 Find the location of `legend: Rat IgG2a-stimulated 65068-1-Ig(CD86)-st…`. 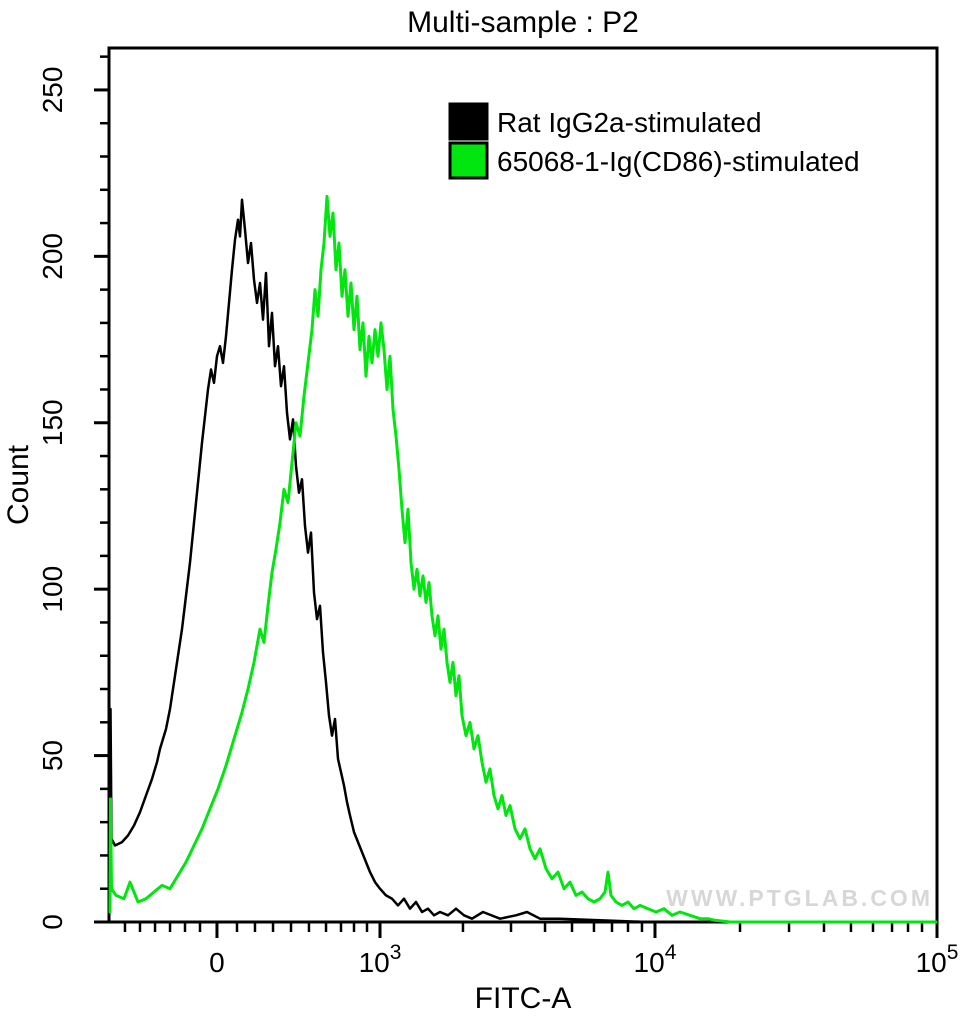

legend: Rat IgG2a-stimulated 65068-1-Ig(CD86)-st… is located at coordinates (654, 141).